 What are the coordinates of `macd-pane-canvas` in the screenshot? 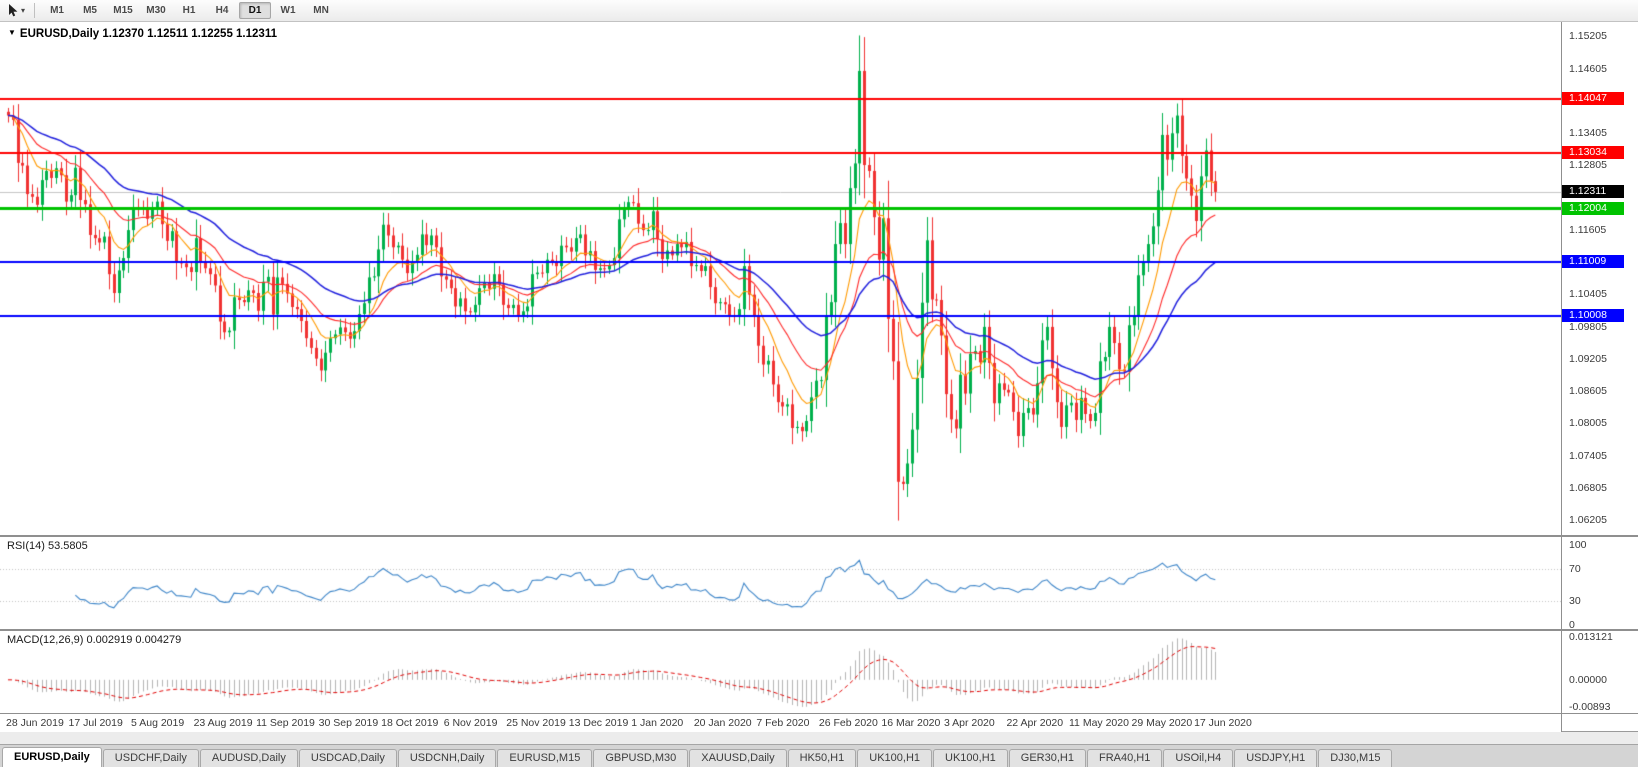 It's located at (780, 672).